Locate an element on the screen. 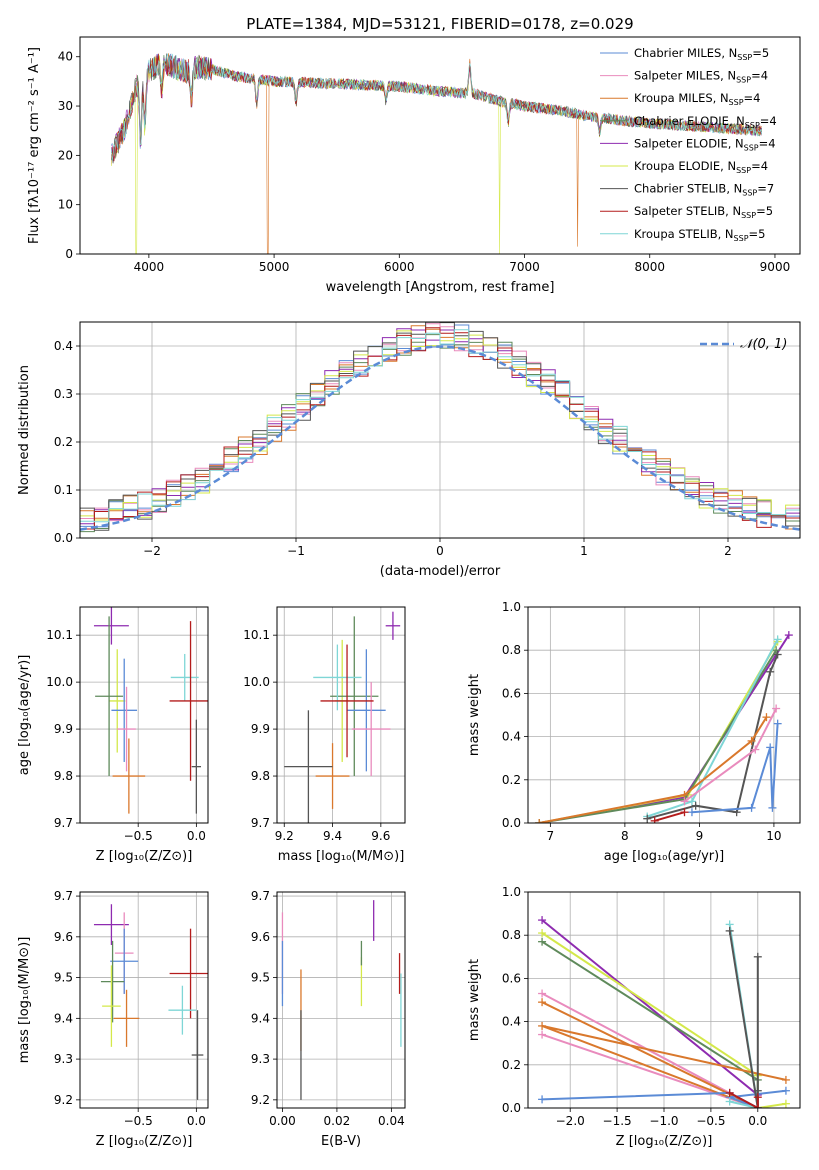  errorbar-point-kroupa-elodie is located at coordinates (111, 1006).